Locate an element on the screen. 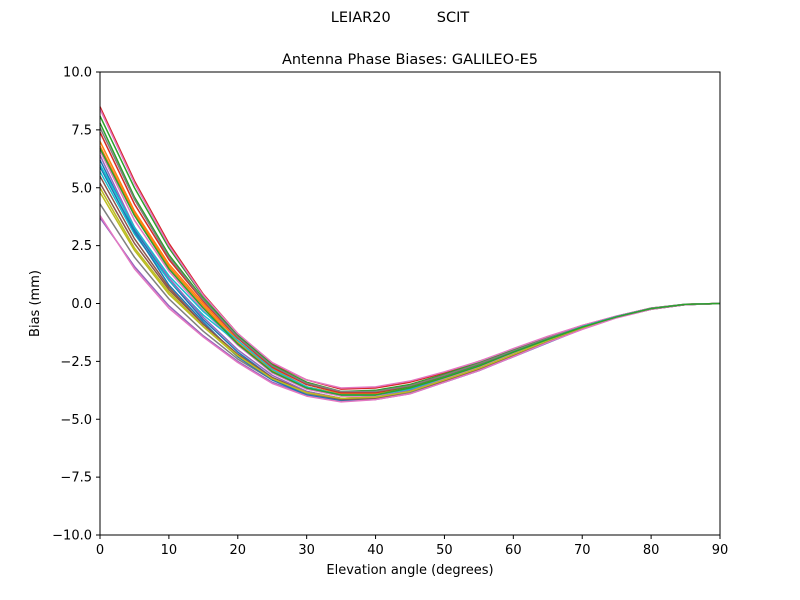  x-tick-label: 0 is located at coordinates (100, 550).